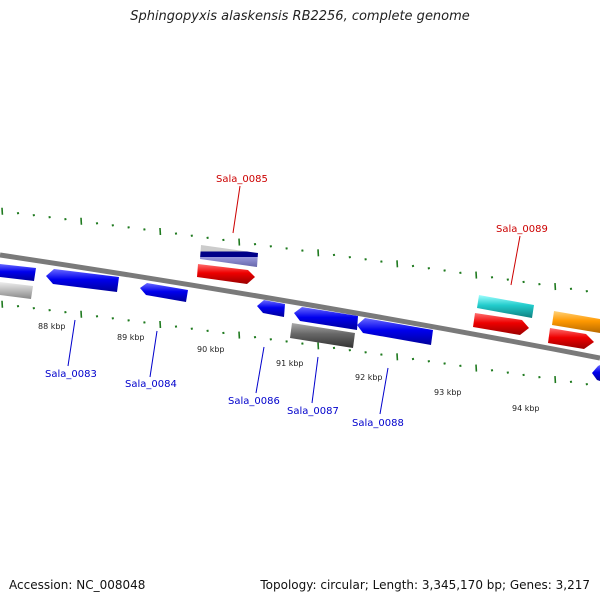 The width and height of the screenshot is (600, 600). Describe the element at coordinates (448, 392) in the screenshot. I see `kbp-label: 93 kbp` at that location.